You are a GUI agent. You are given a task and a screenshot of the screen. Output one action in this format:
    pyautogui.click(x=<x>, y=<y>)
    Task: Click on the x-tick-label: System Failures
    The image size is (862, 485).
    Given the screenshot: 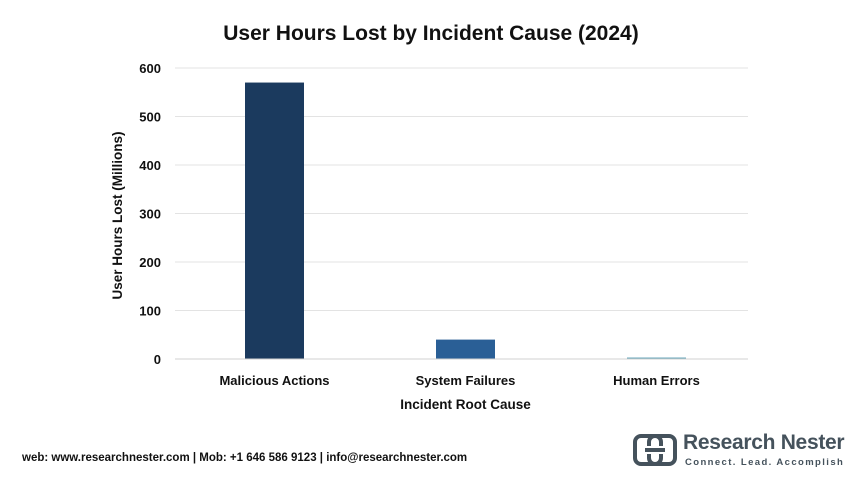 What is the action you would take?
    pyautogui.click(x=466, y=380)
    